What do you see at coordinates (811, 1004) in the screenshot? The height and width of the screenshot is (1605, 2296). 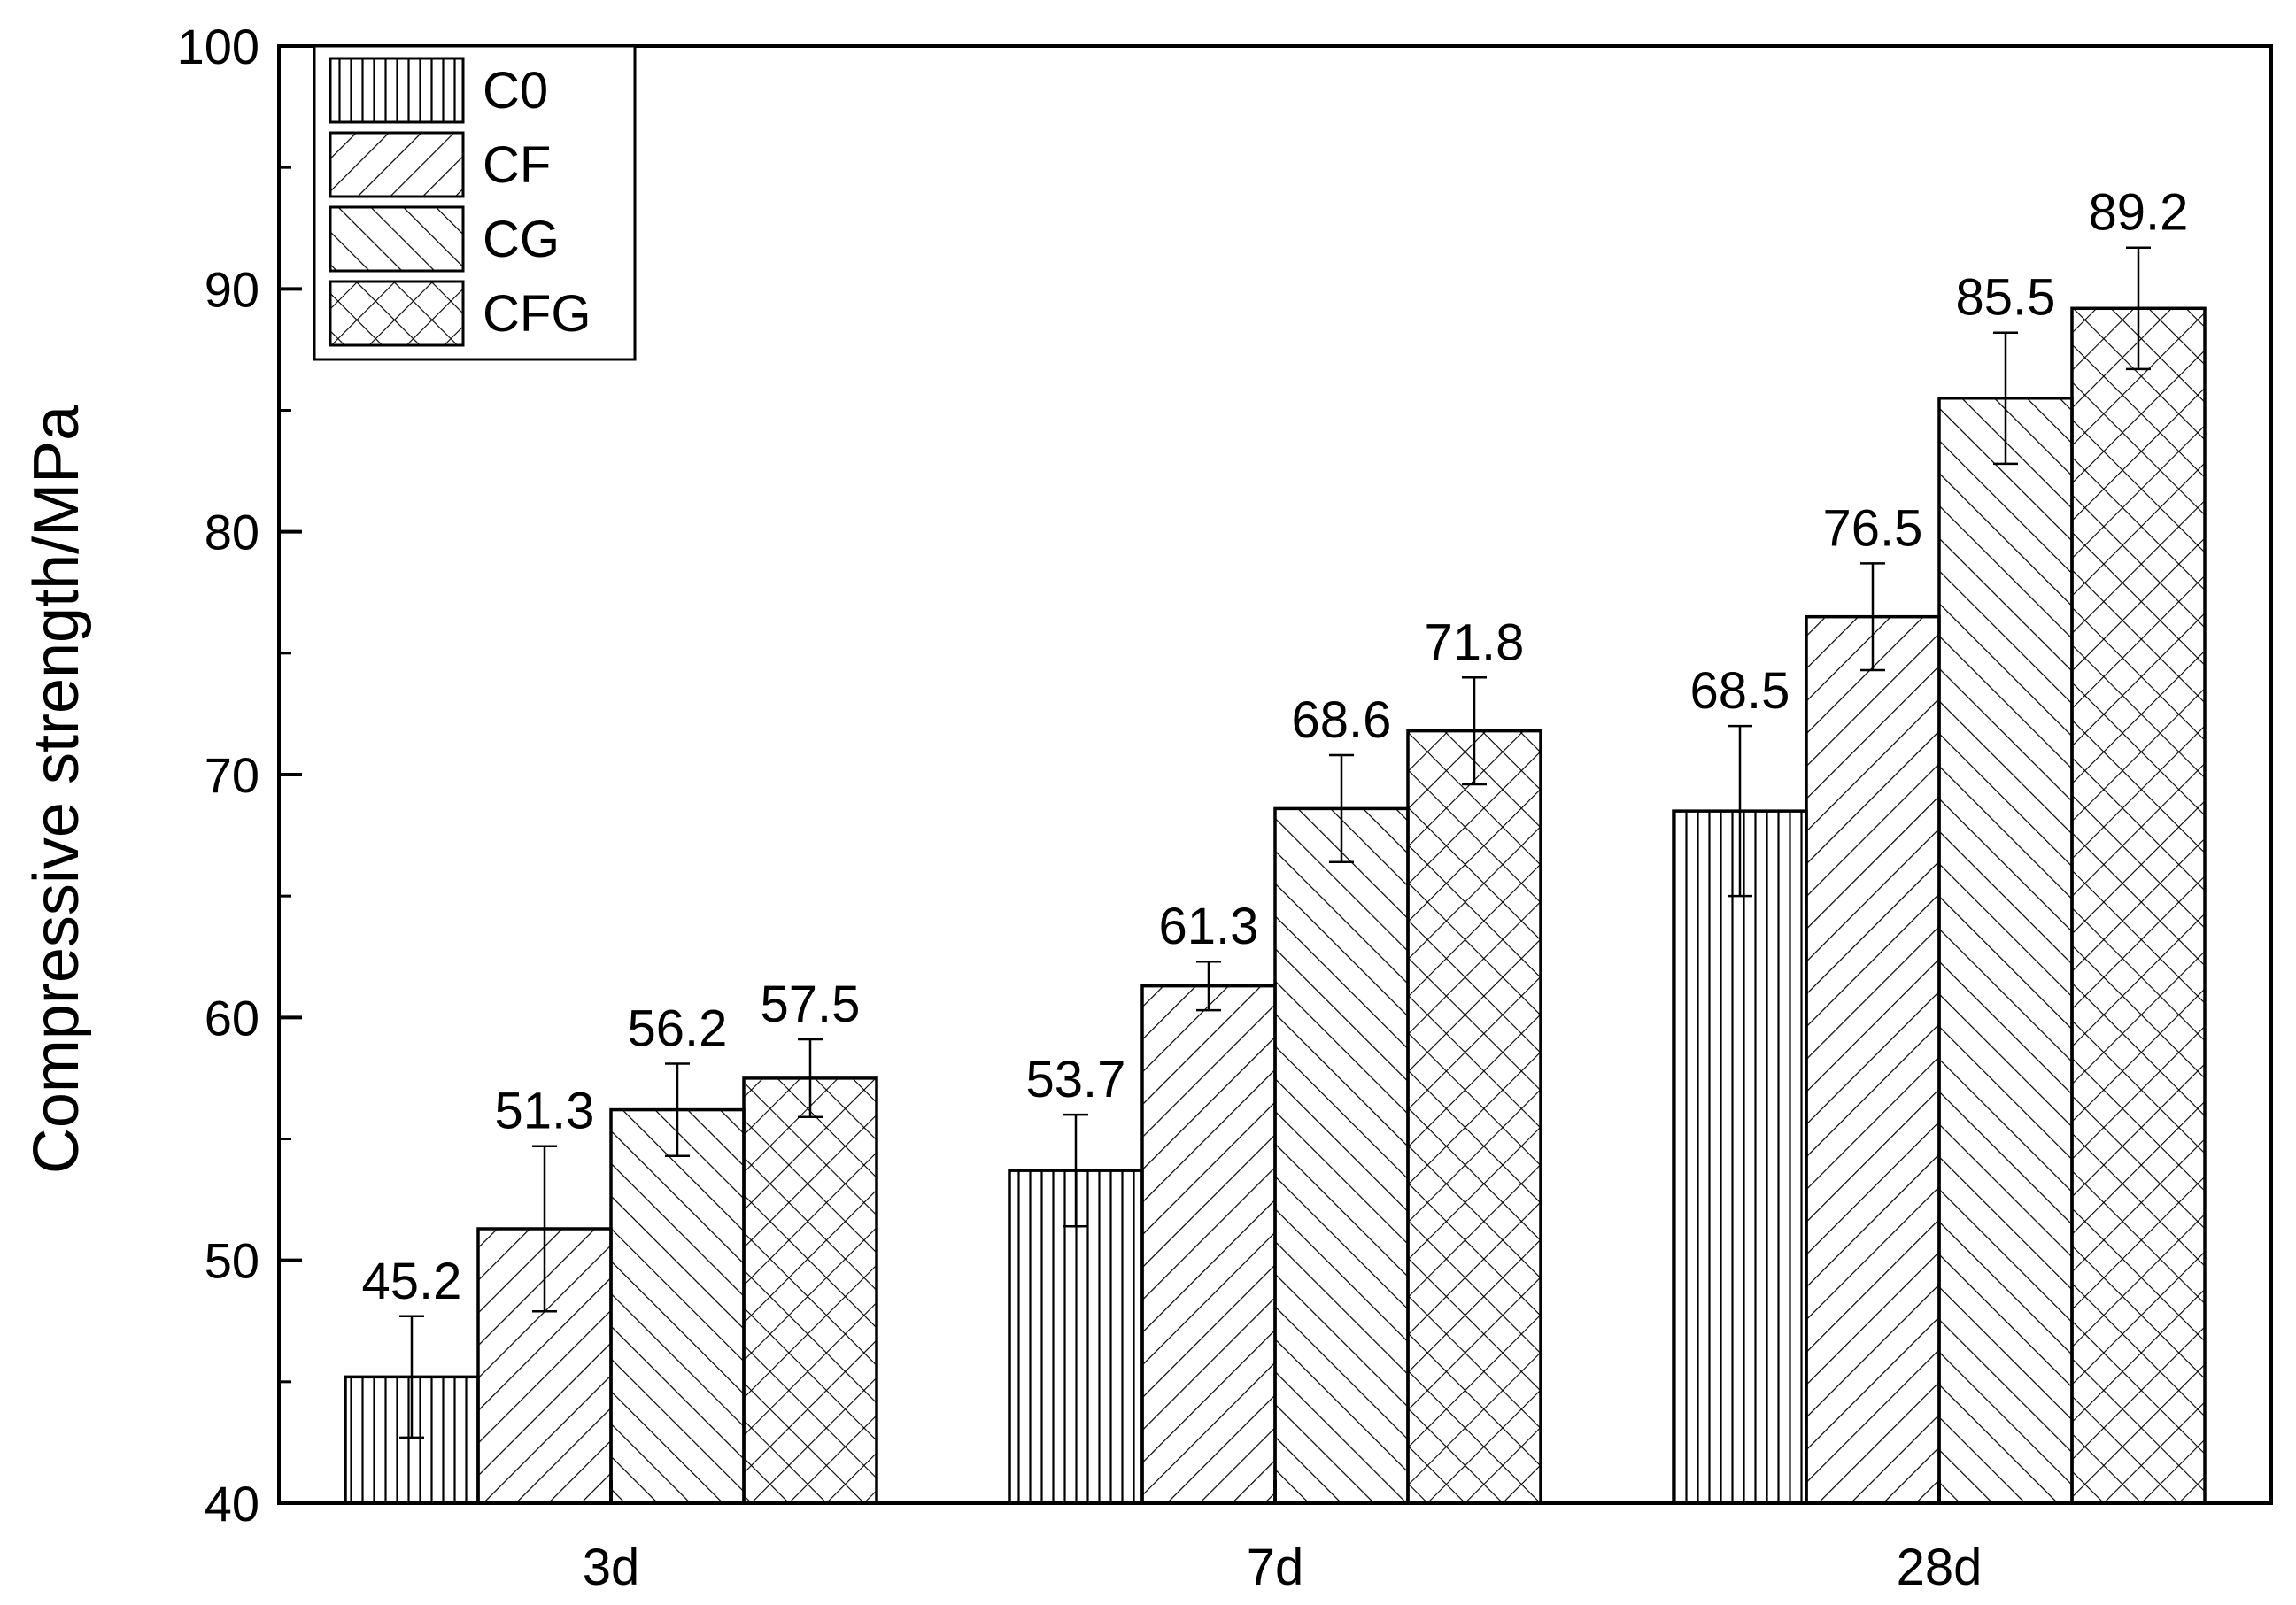 I see `data-label: 57.5` at bounding box center [811, 1004].